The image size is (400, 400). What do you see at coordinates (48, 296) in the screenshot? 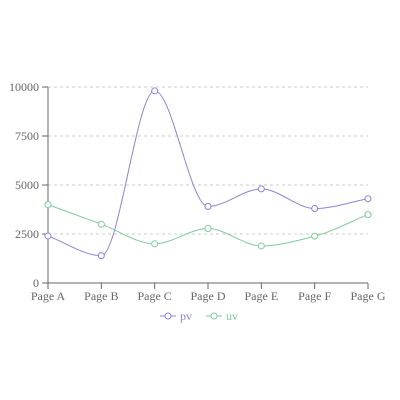
I see `x-tick-label: Page A` at bounding box center [48, 296].